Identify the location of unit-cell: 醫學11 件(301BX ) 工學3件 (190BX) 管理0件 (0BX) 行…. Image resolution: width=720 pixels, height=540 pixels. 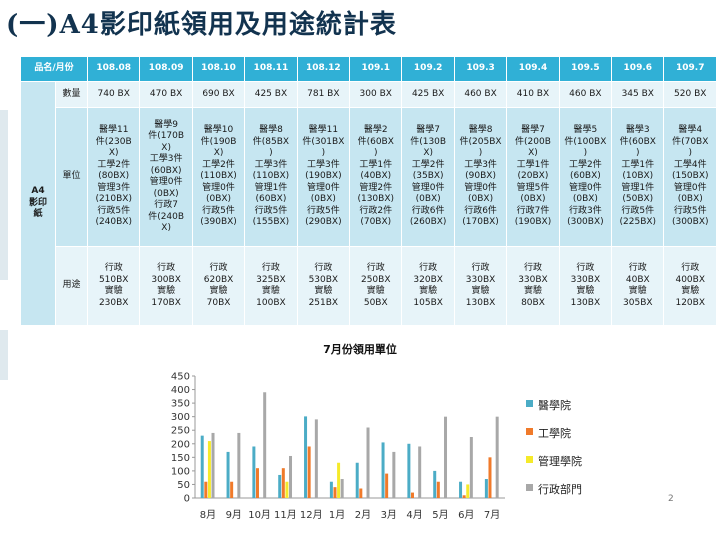
(323, 177).